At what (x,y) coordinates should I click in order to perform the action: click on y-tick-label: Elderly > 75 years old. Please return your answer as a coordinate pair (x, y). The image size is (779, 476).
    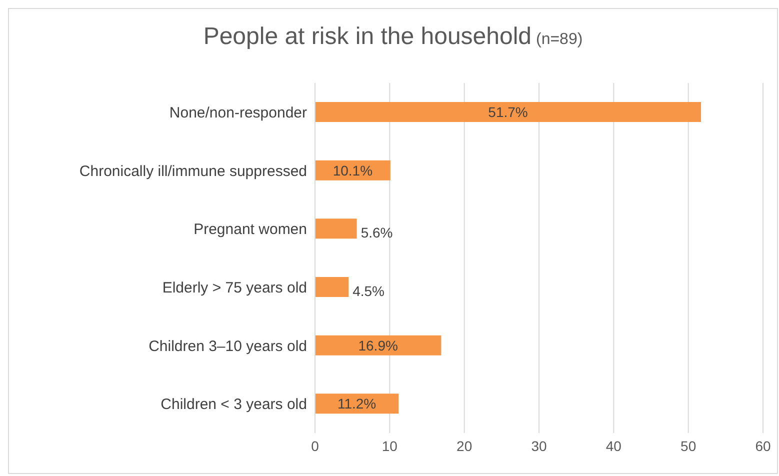
    Looking at the image, I should click on (234, 287).